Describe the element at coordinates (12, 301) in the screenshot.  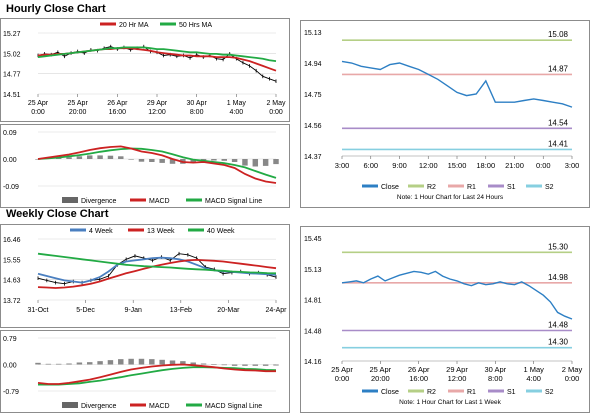
I see `y-tick-label: 13.72` at that location.